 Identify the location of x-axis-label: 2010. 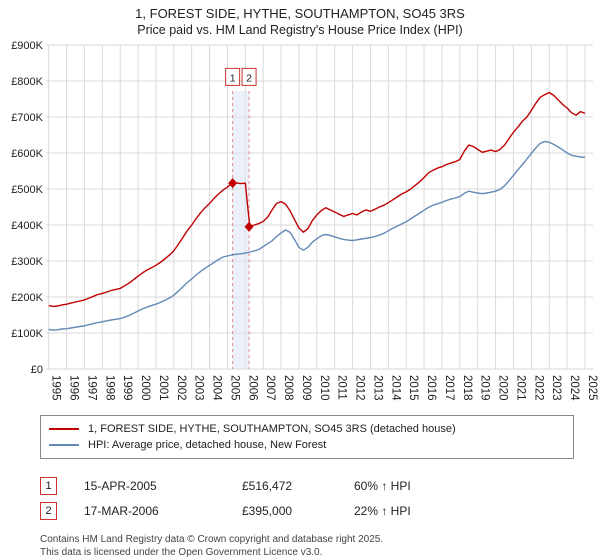
(324, 388).